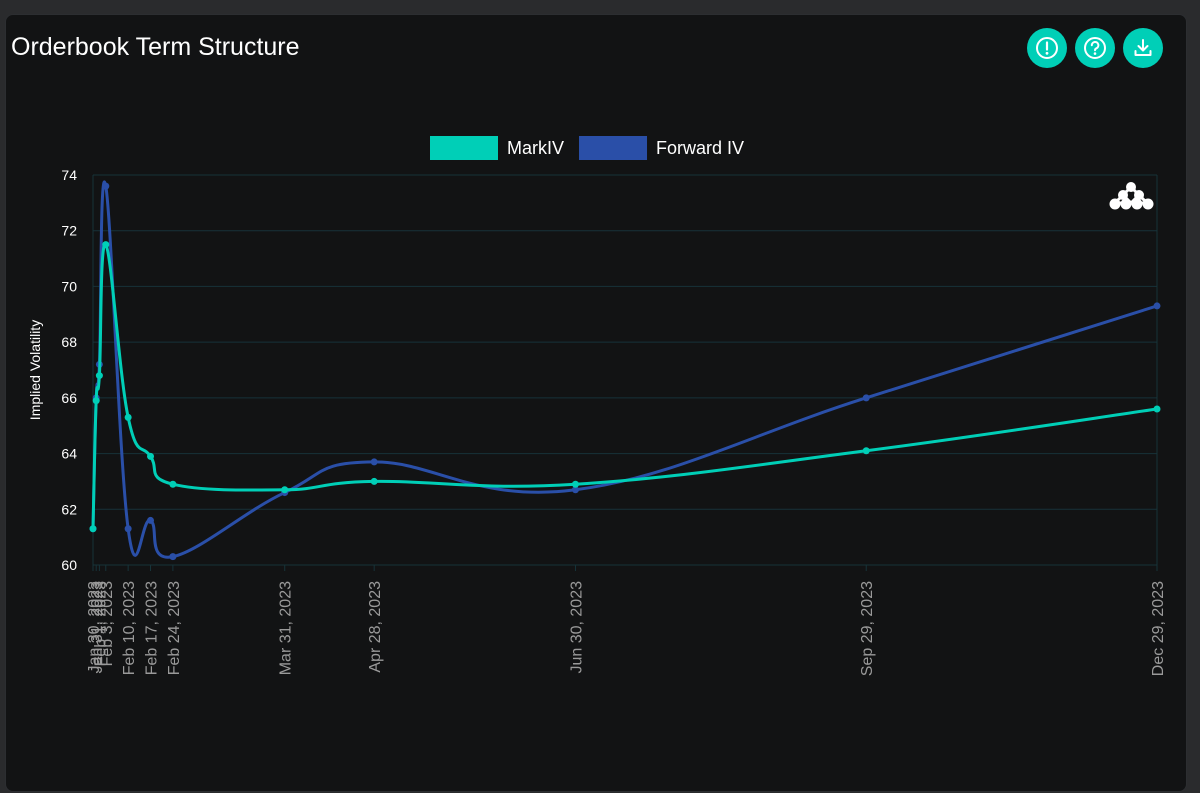 Image resolution: width=1200 pixels, height=793 pixels. Describe the element at coordinates (69, 398) in the screenshot. I see `y-tick-label: 66` at that location.